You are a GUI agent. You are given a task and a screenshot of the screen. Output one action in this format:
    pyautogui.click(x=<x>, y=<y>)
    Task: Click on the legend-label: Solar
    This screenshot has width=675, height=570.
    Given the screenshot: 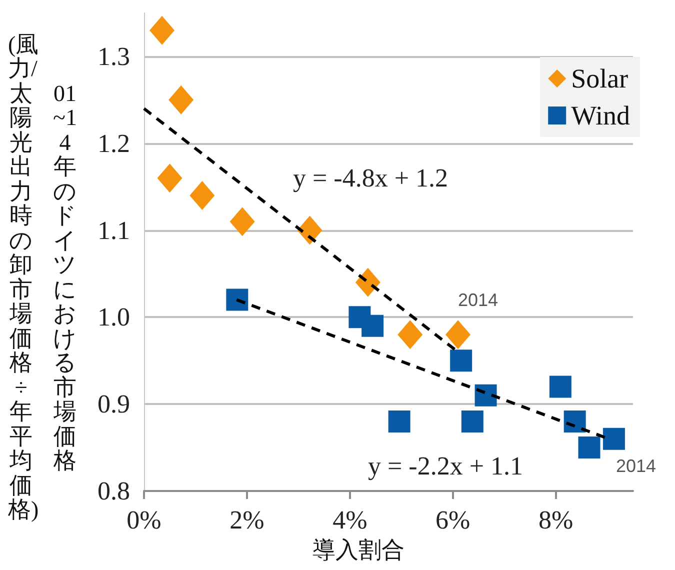 What is the action you would take?
    pyautogui.click(x=599, y=79)
    